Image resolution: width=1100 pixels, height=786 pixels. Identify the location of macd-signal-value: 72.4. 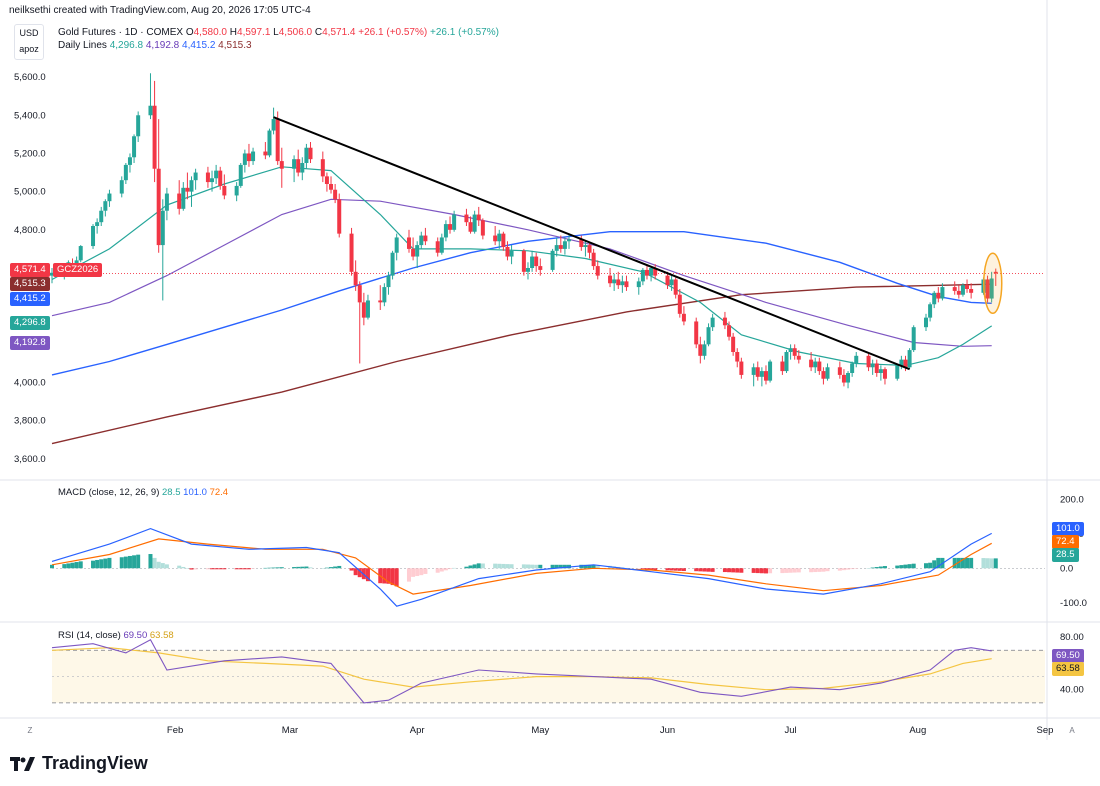
(219, 492).